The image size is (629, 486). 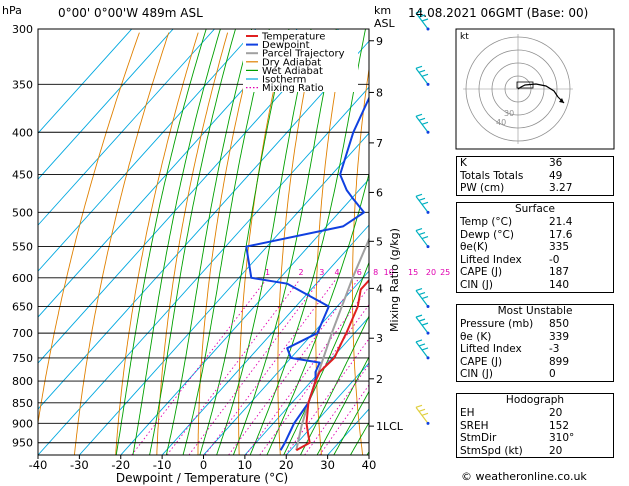 I want to click on legend-entry: Isotherm, so click(x=284, y=80).